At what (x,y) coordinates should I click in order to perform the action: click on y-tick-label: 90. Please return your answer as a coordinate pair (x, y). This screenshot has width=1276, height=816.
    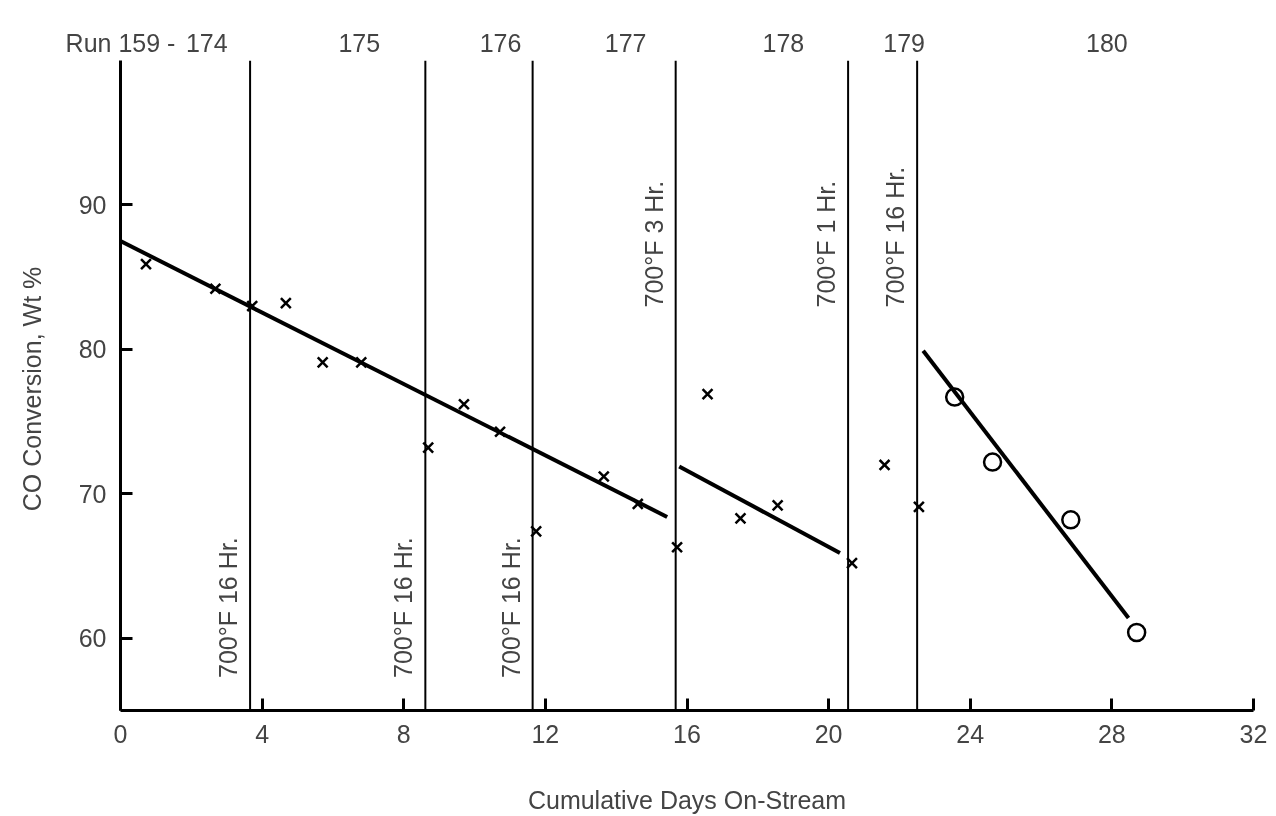
    Looking at the image, I should click on (92, 204).